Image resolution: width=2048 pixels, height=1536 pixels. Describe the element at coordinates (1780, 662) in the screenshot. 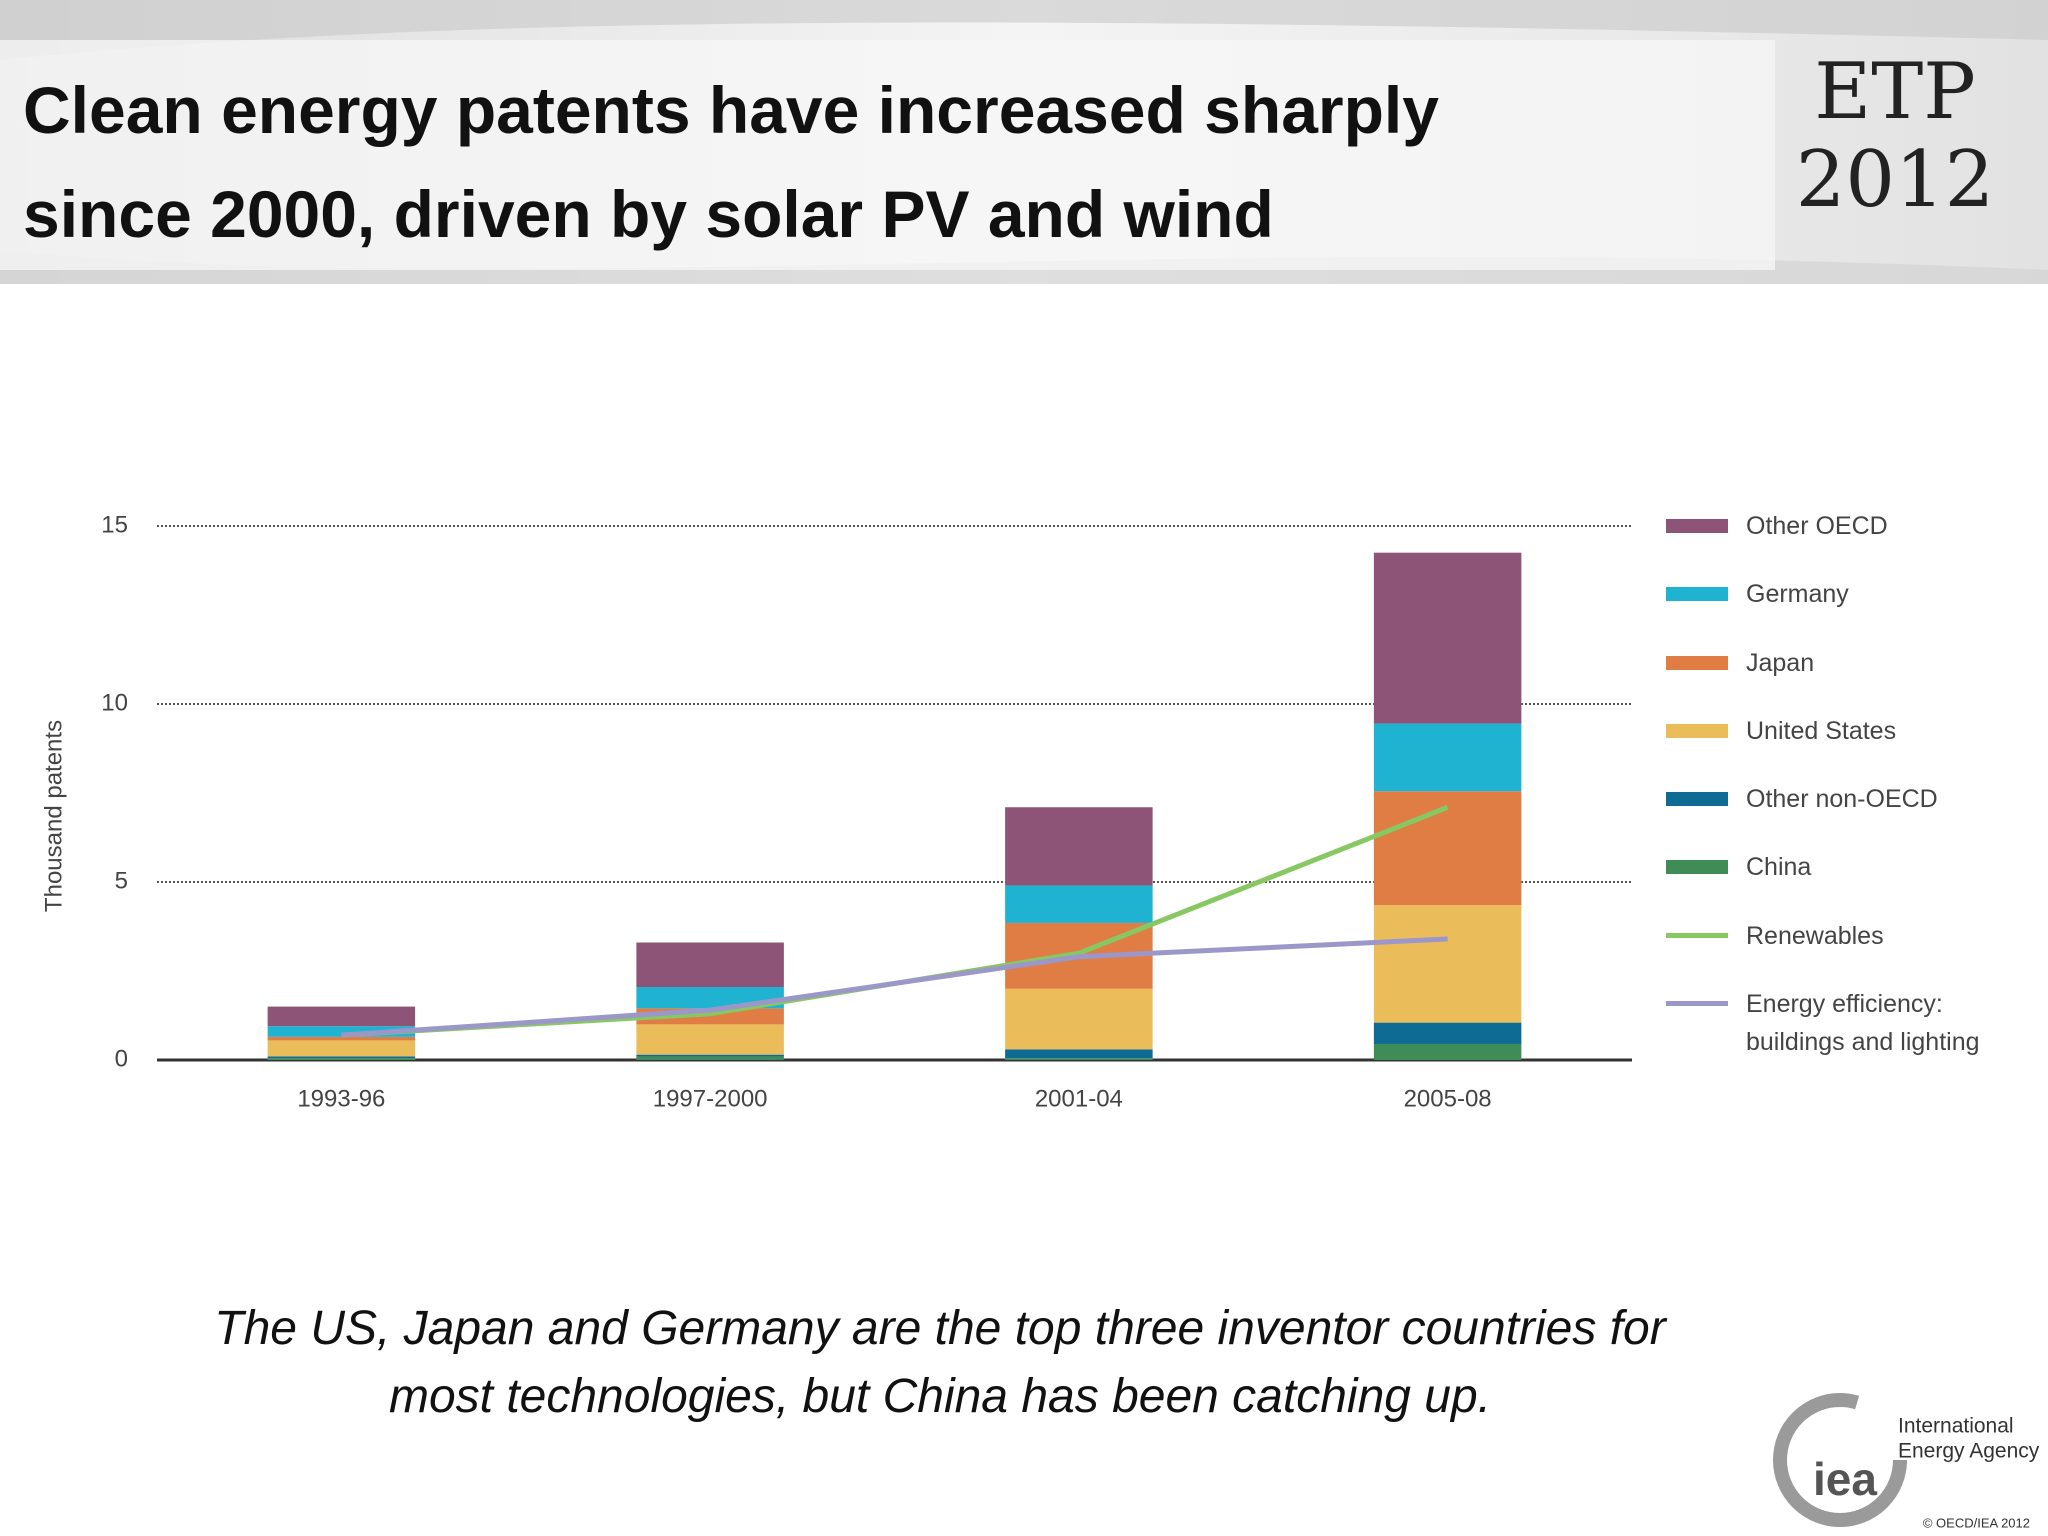

I see `legend-label: Japan` at that location.